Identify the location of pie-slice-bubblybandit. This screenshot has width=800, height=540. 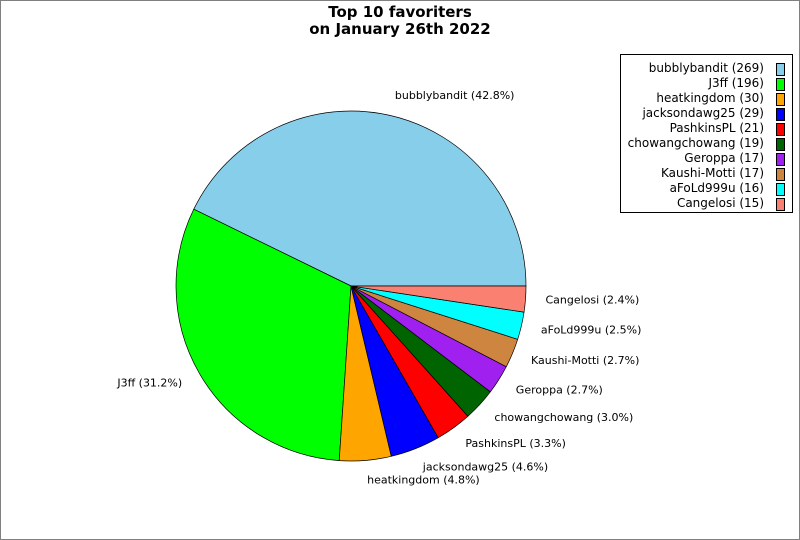
(360, 198).